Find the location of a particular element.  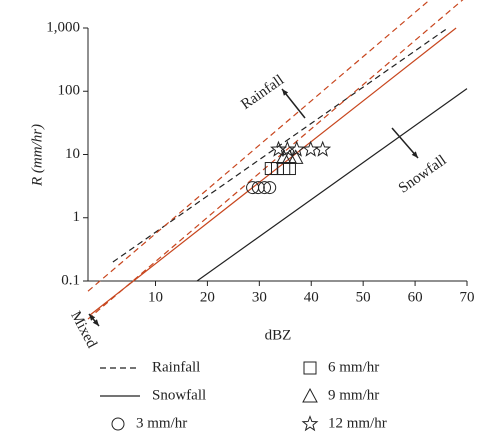

legend-label: Snowfall is located at coordinates (179, 395).